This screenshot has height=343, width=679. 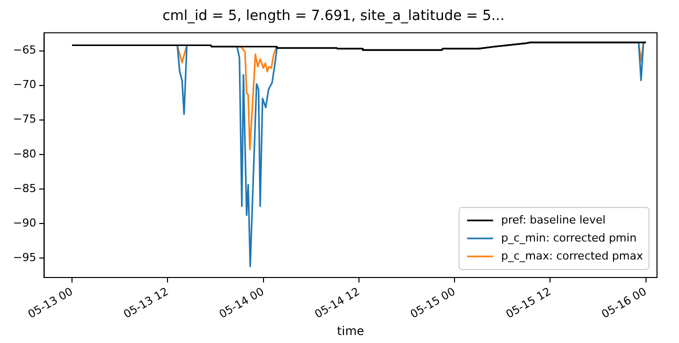 I want to click on legend-label: p_c_min: corrected pmin, so click(x=569, y=237).